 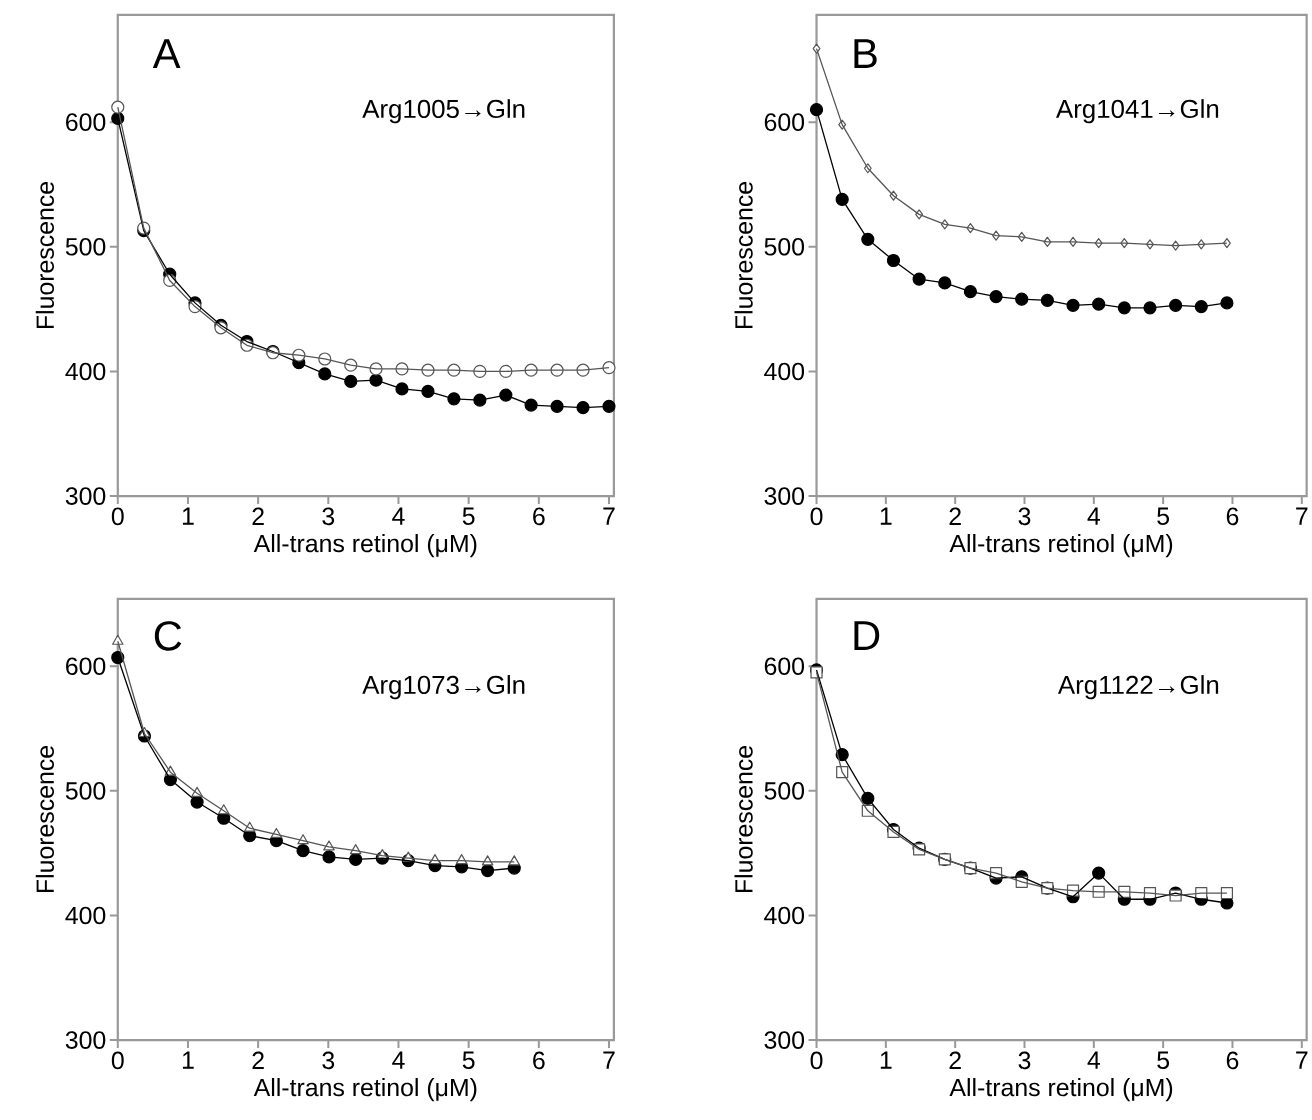 I want to click on annotation: Arg1122→Gln, so click(x=1138, y=687).